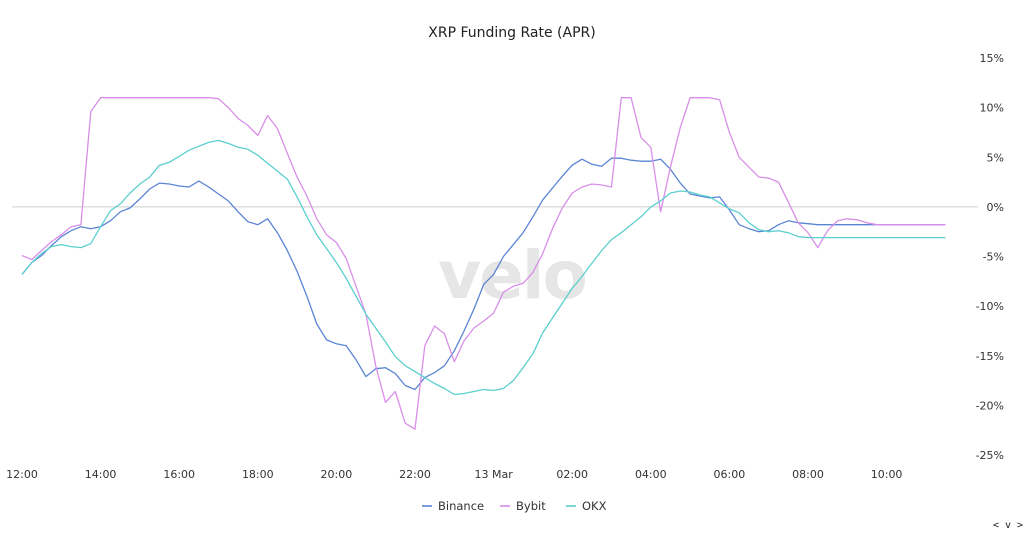 Image resolution: width=1024 pixels, height=536 pixels. I want to click on y-tick-label: -10%, so click(990, 306).